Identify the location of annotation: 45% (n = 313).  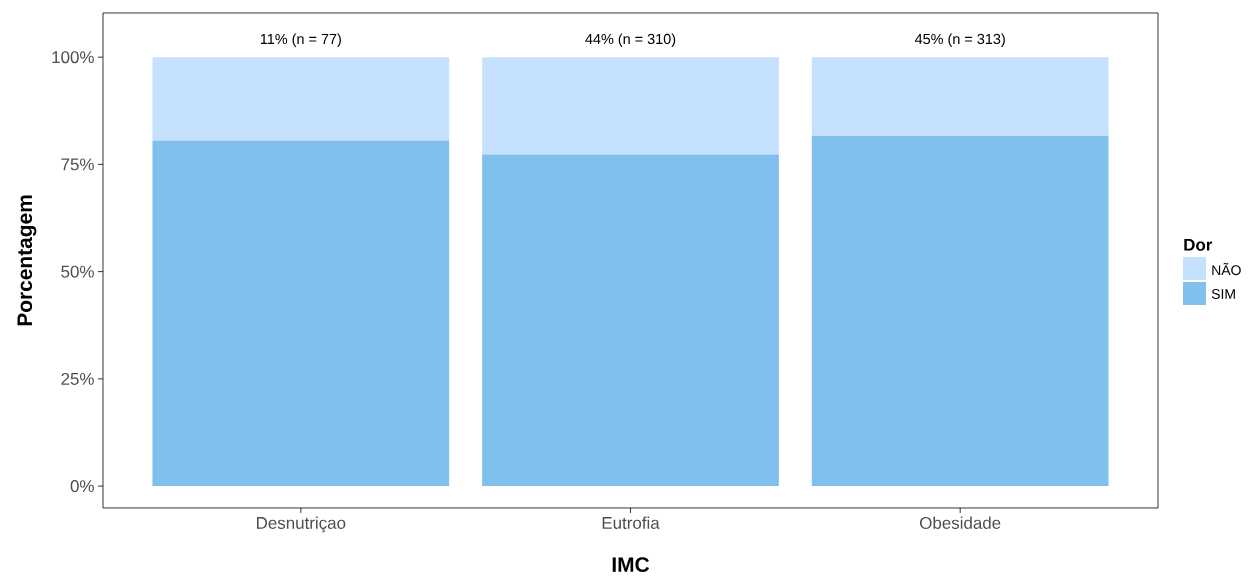
(959, 40).